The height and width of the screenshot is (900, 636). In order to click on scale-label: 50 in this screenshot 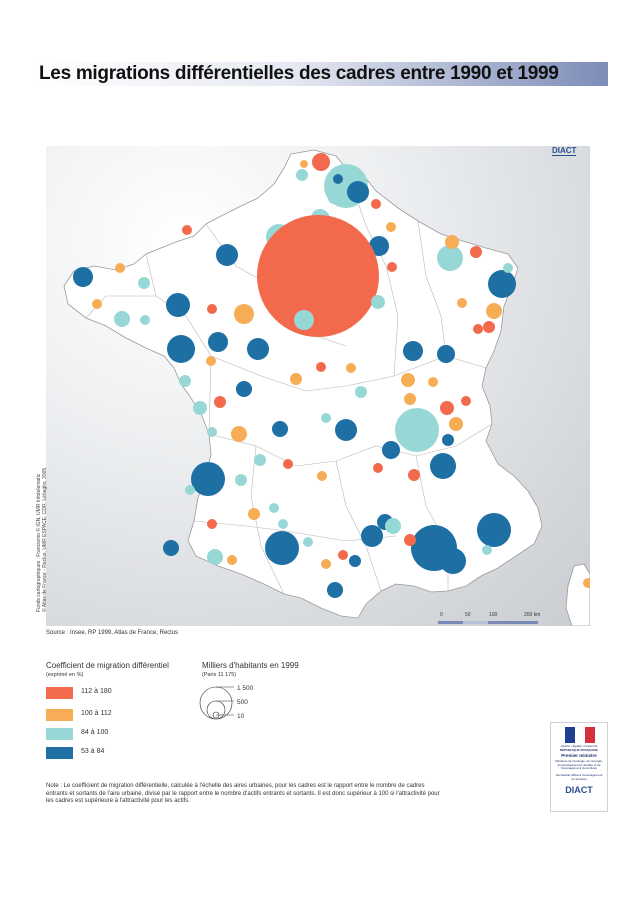, I will do `click(468, 615)`.